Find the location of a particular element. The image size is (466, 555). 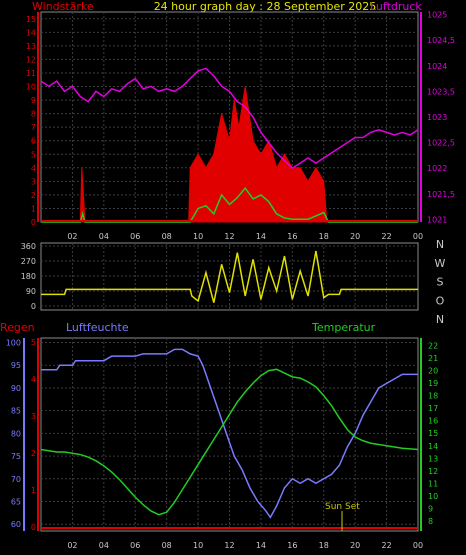

wind-tick-label: 1 is located at coordinates (33, 208).